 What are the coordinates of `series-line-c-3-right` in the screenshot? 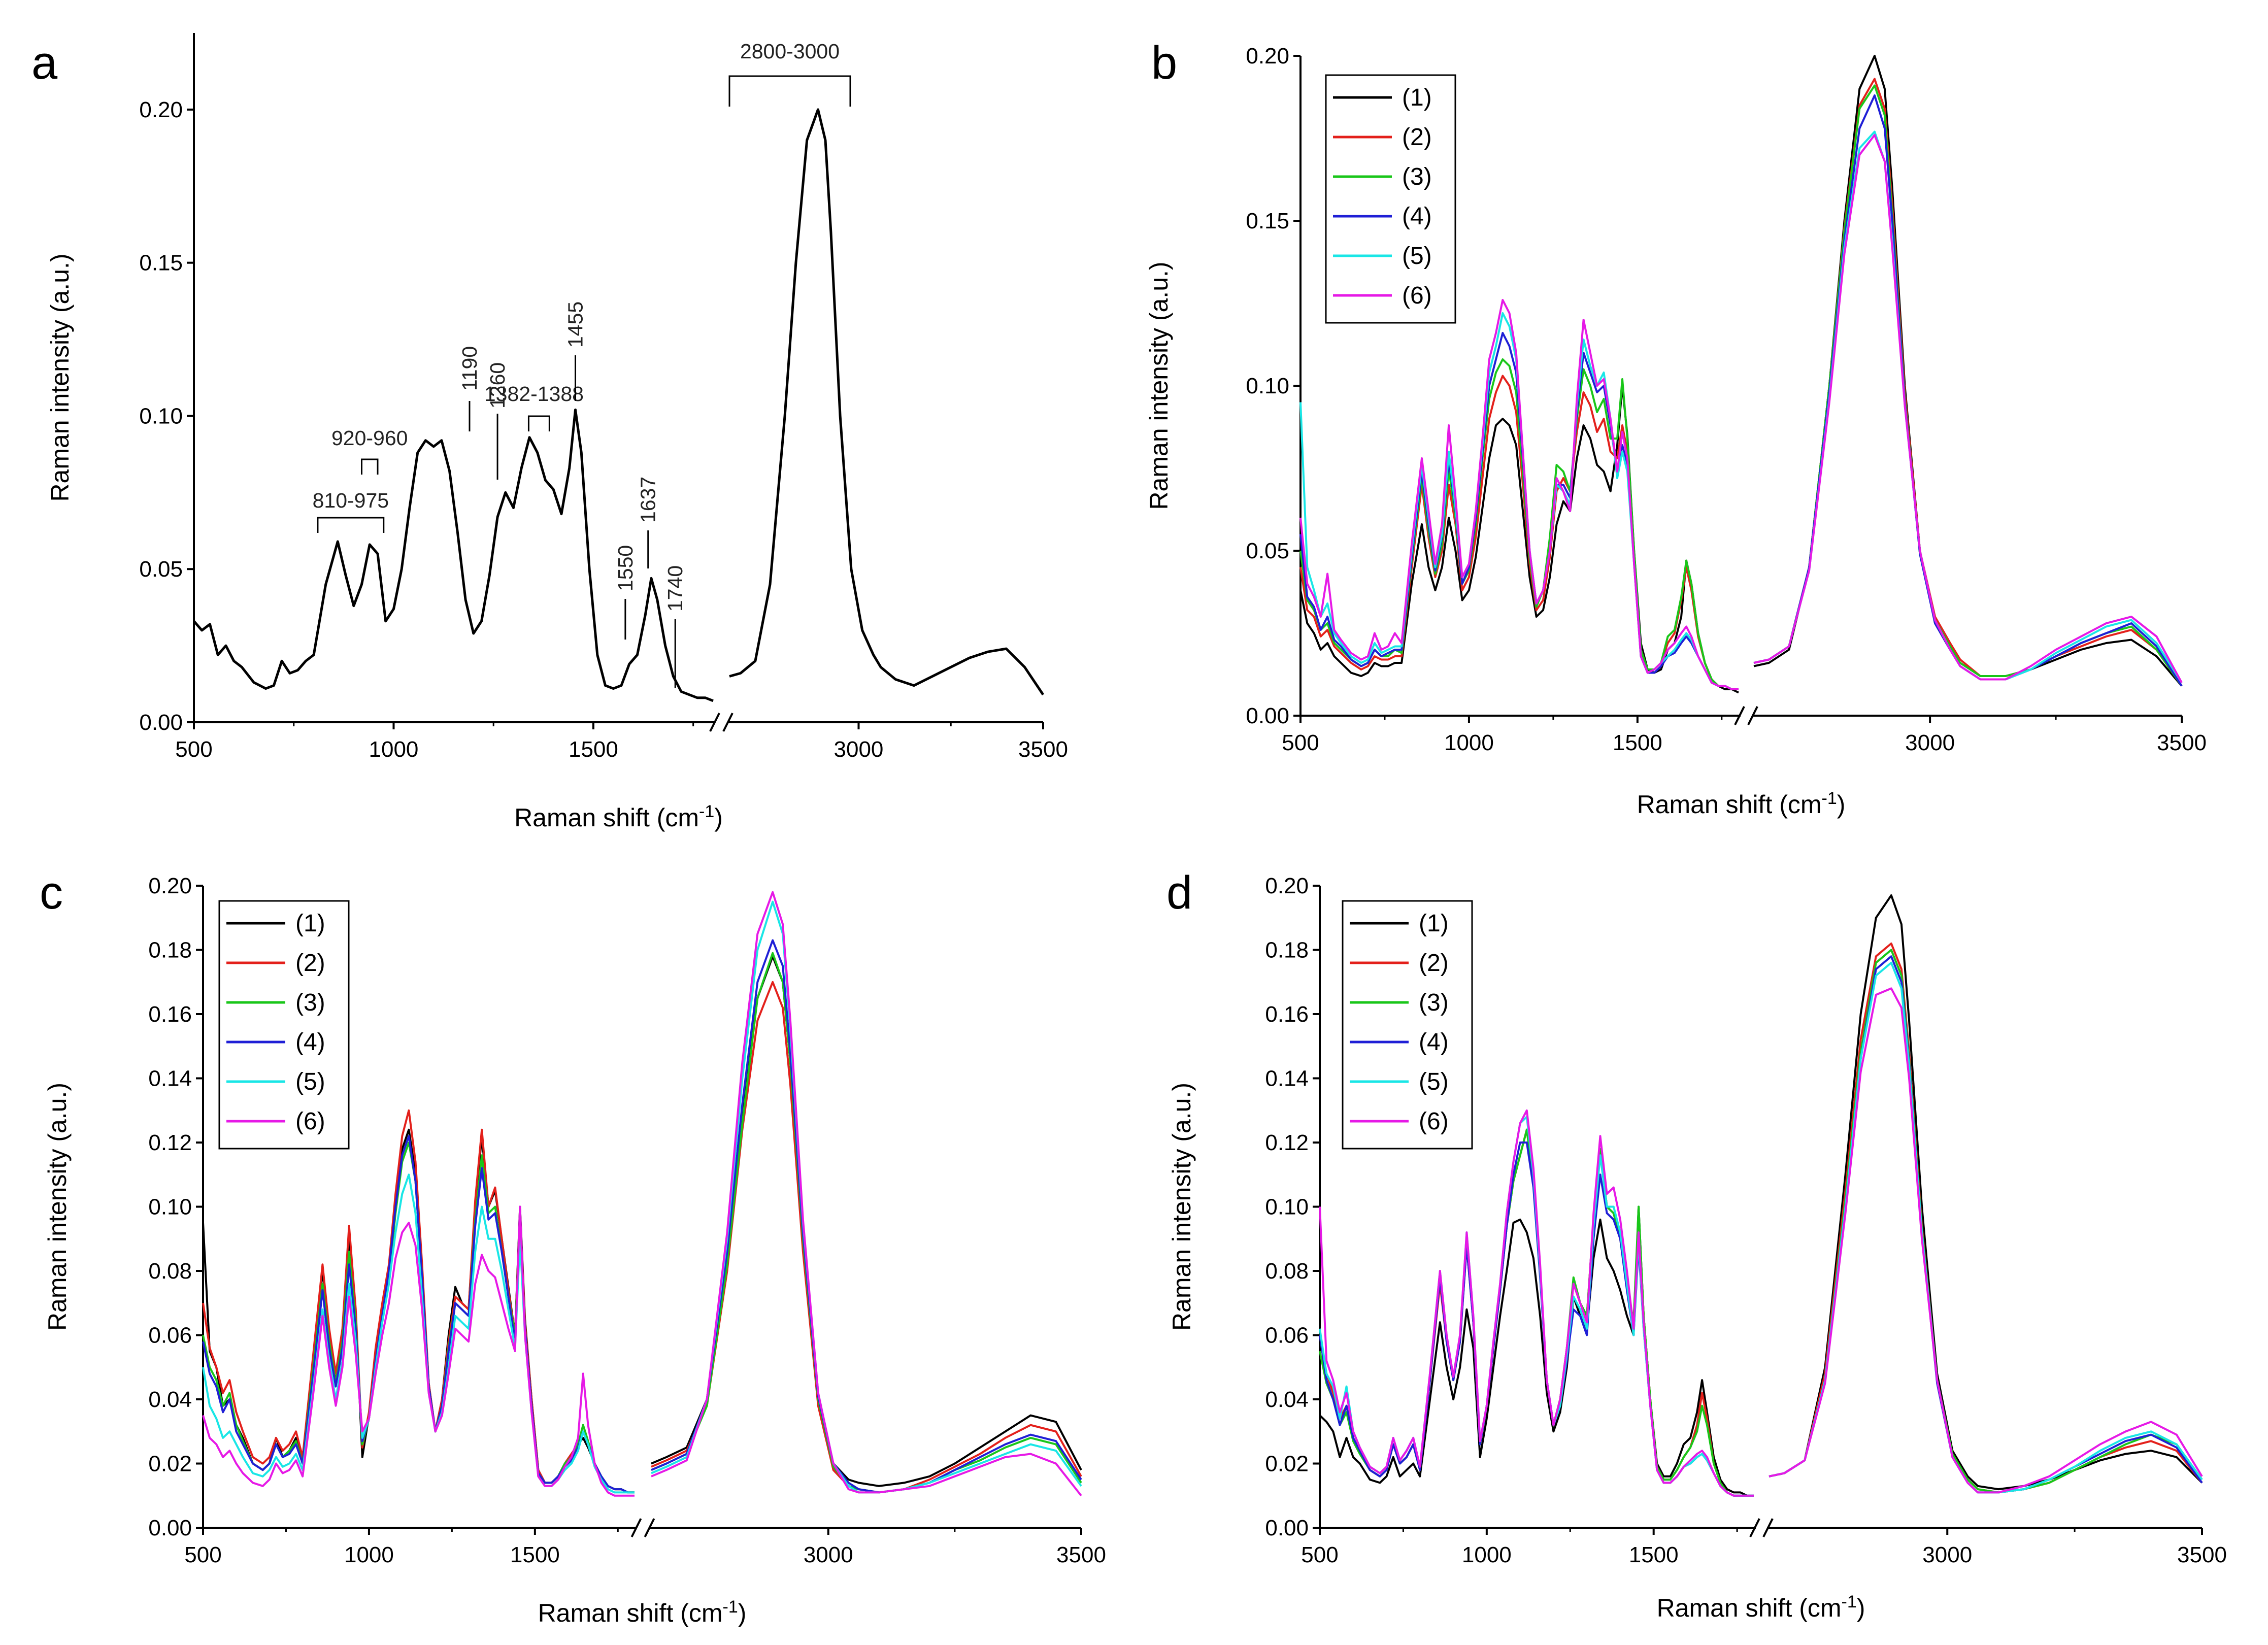 It's located at (866, 1223).